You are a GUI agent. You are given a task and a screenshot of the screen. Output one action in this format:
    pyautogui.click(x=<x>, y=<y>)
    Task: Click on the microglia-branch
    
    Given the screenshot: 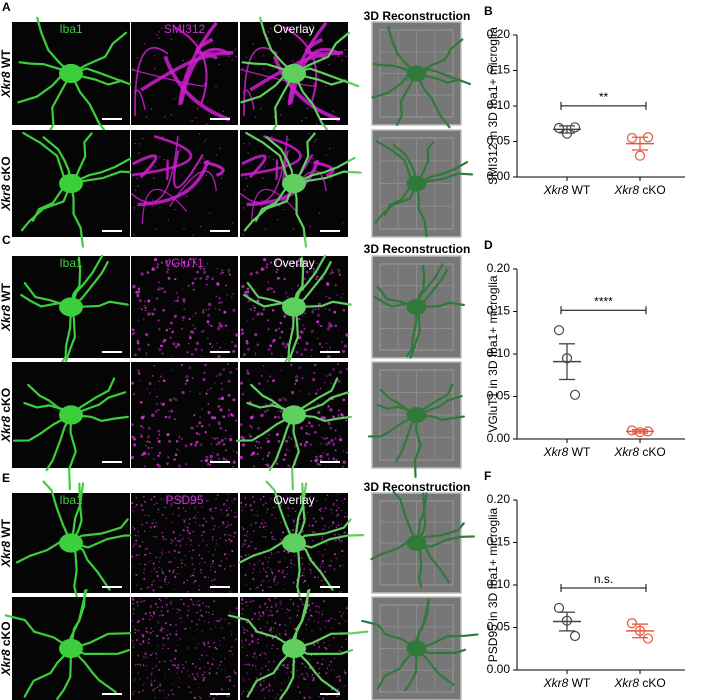 What is the action you would take?
    pyautogui.click(x=429, y=286)
    